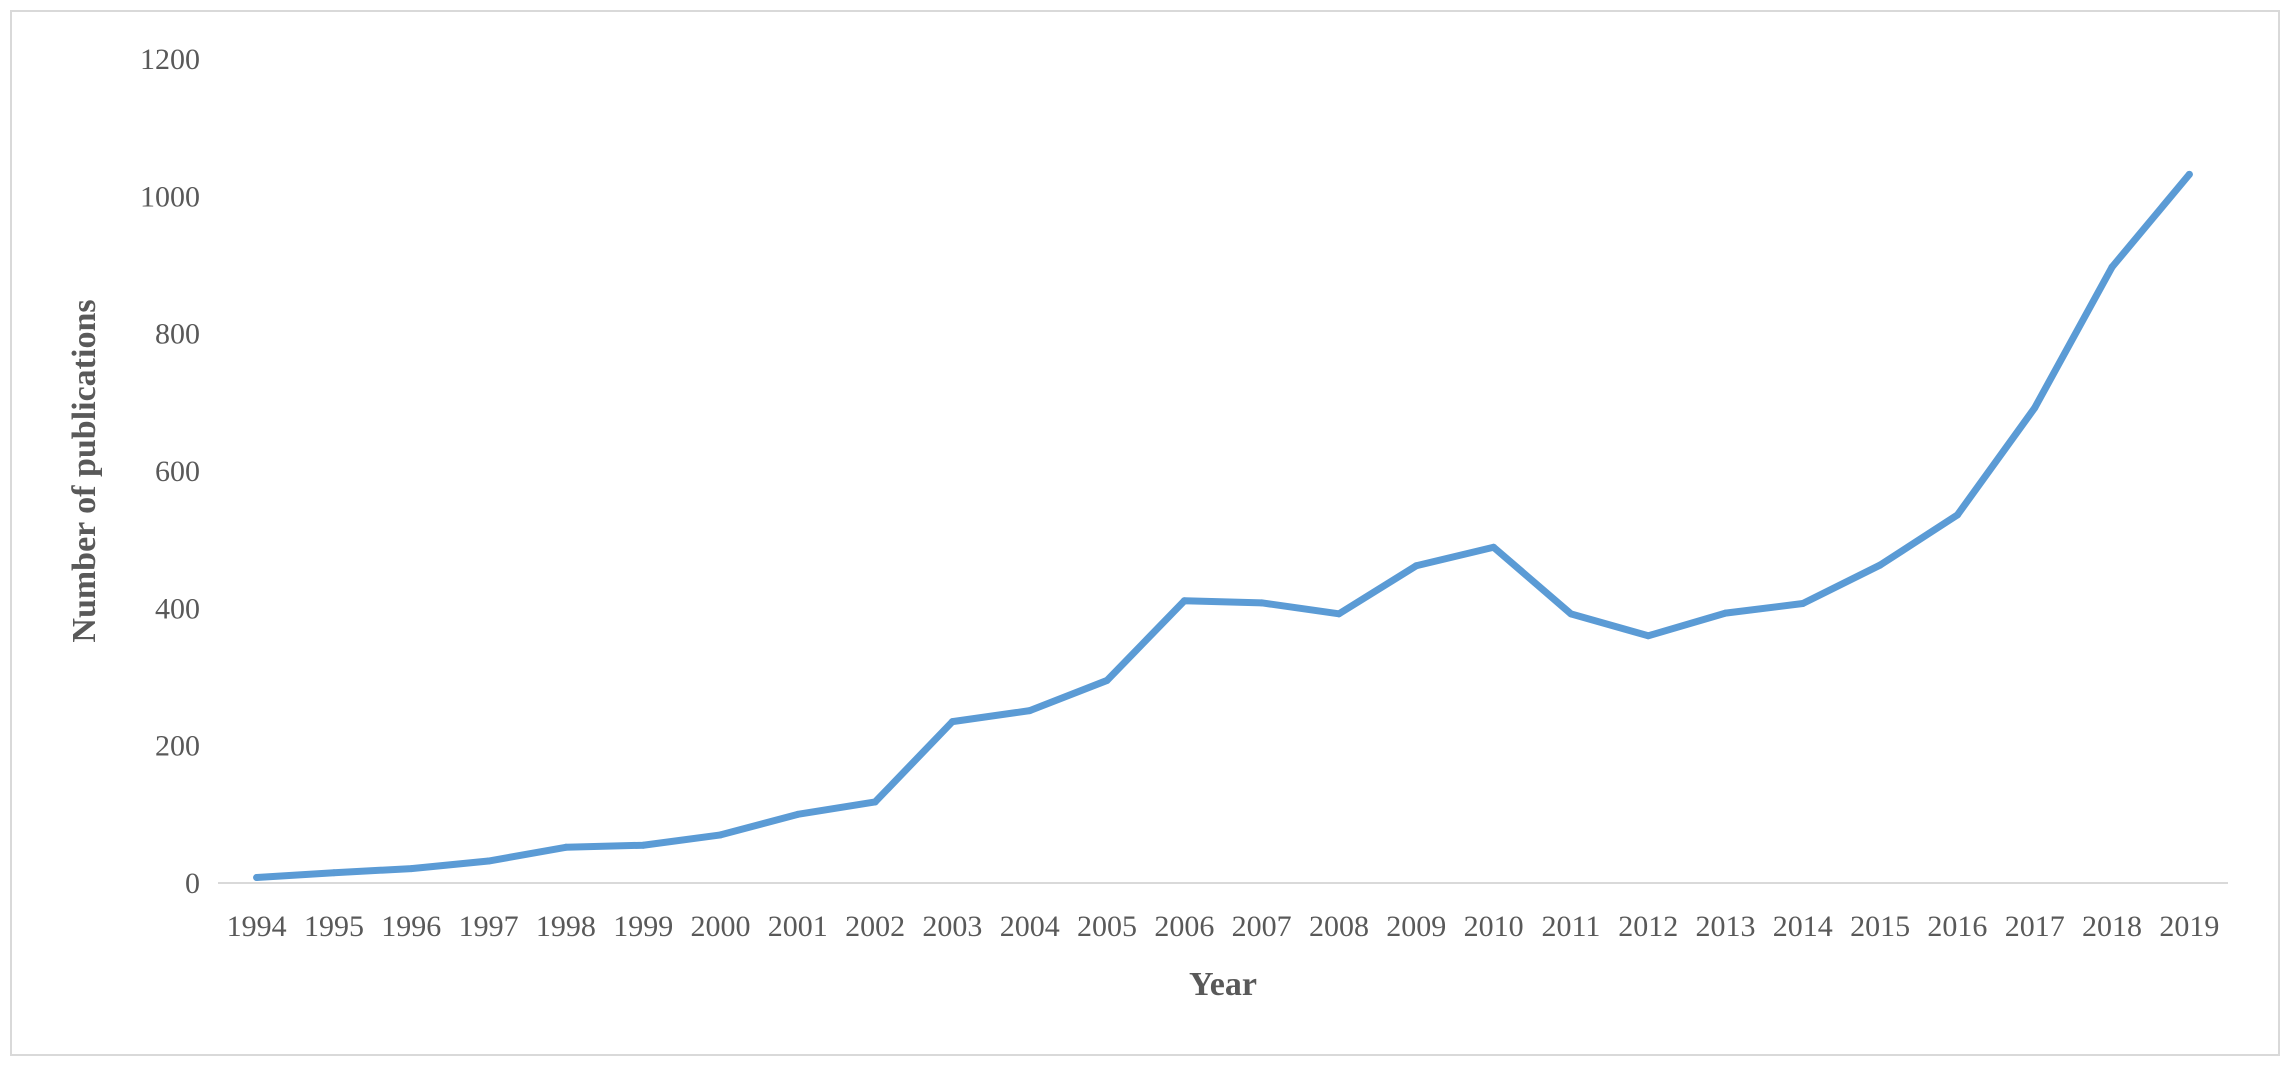 The image size is (2292, 1080). Describe the element at coordinates (1262, 926) in the screenshot. I see `x-tick-label: 2007` at that location.